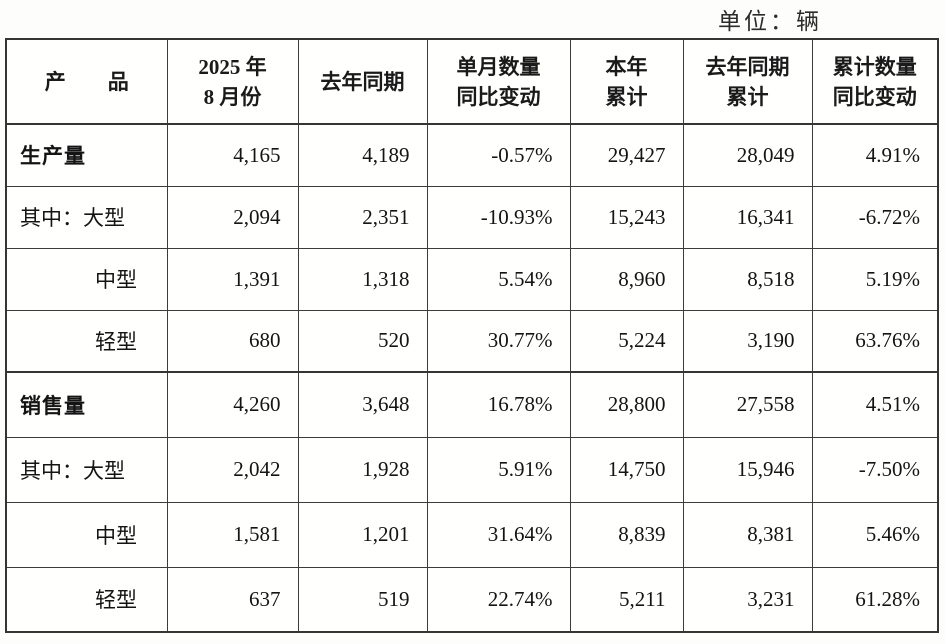  I want to click on table-cell: -10.93%, so click(498, 217).